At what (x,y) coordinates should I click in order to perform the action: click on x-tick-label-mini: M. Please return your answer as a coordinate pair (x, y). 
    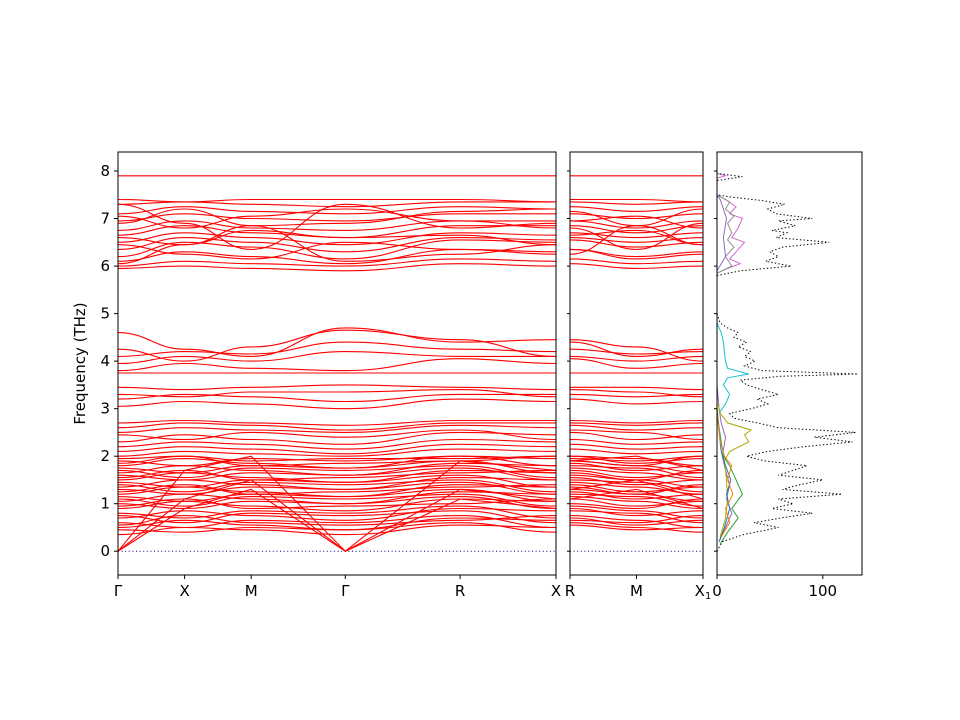
    Looking at the image, I should click on (636, 591).